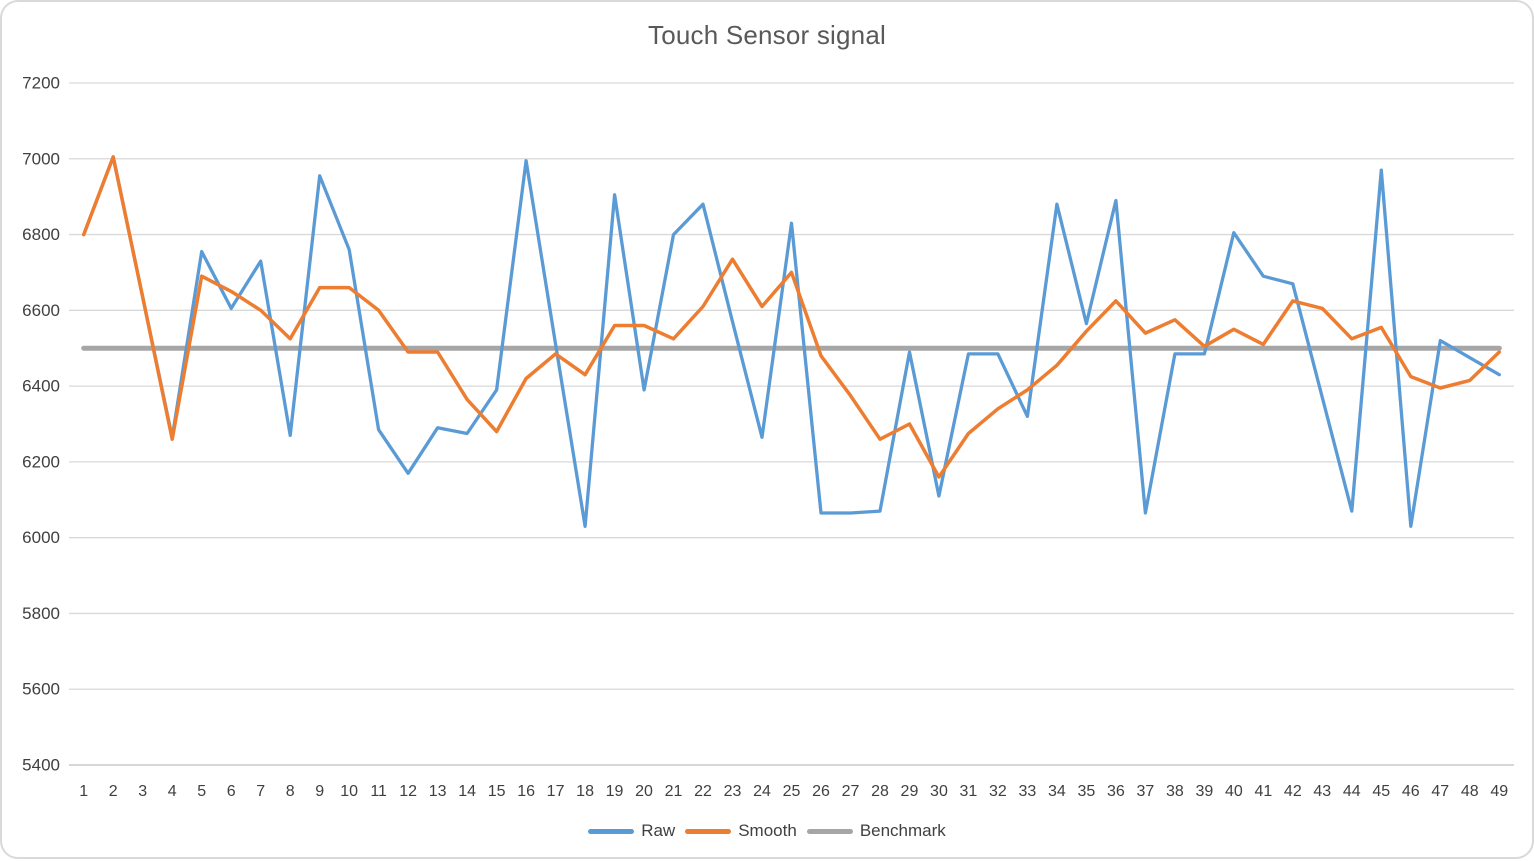 The width and height of the screenshot is (1534, 861). Describe the element at coordinates (1352, 791) in the screenshot. I see `x-tick-label: 44` at that location.